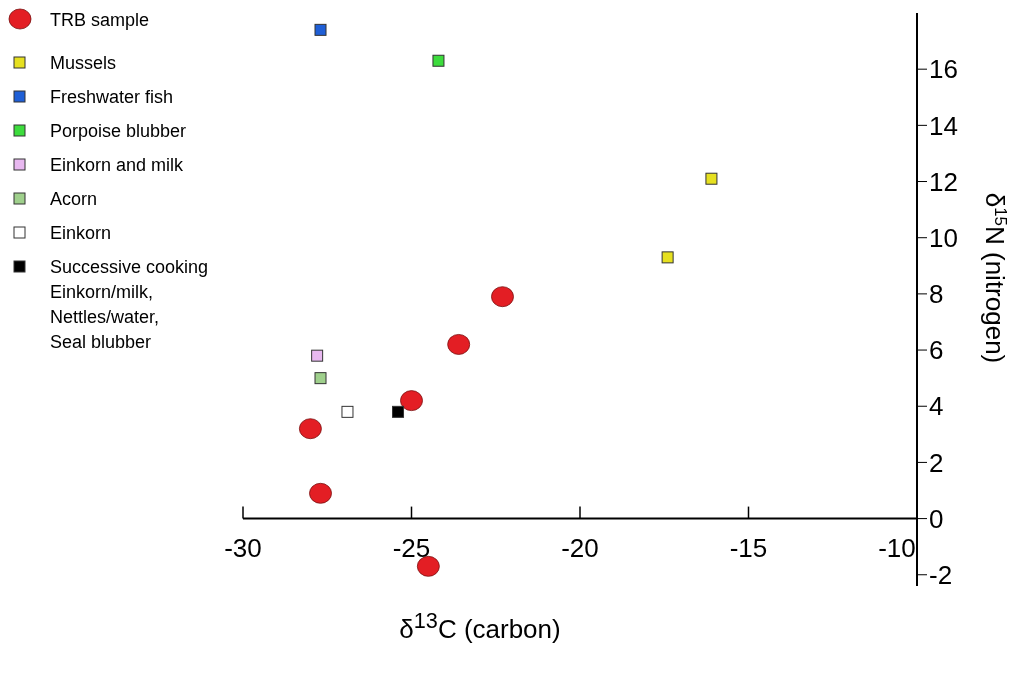 The width and height of the screenshot is (1016, 682). Describe the element at coordinates (480, 626) in the screenshot. I see `x-axis-title: δ$^{13}$C (carbon)` at that location.